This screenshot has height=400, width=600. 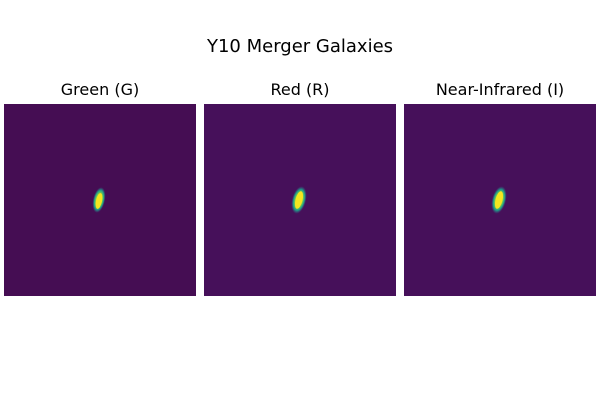 What do you see at coordinates (300, 46) in the screenshot?
I see `figure-title: Y10 Merger Galaxies` at bounding box center [300, 46].